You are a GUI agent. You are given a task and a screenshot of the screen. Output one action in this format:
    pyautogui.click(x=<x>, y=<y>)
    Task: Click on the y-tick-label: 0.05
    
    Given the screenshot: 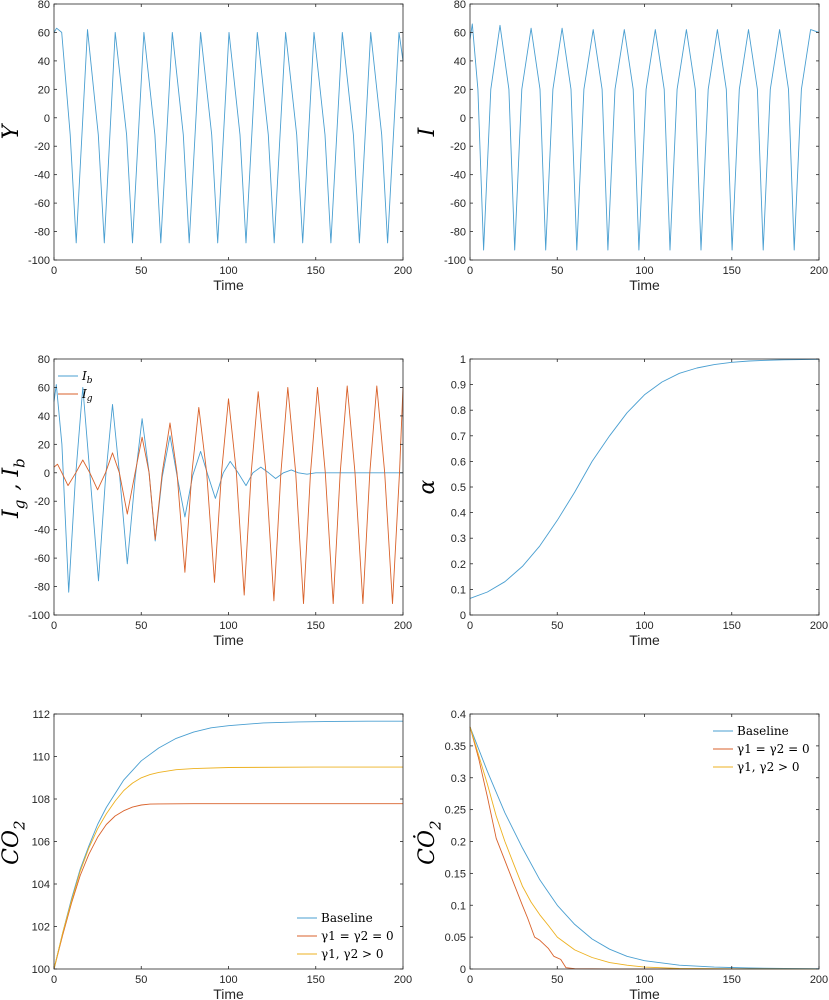 What is the action you would take?
    pyautogui.click(x=455, y=938)
    